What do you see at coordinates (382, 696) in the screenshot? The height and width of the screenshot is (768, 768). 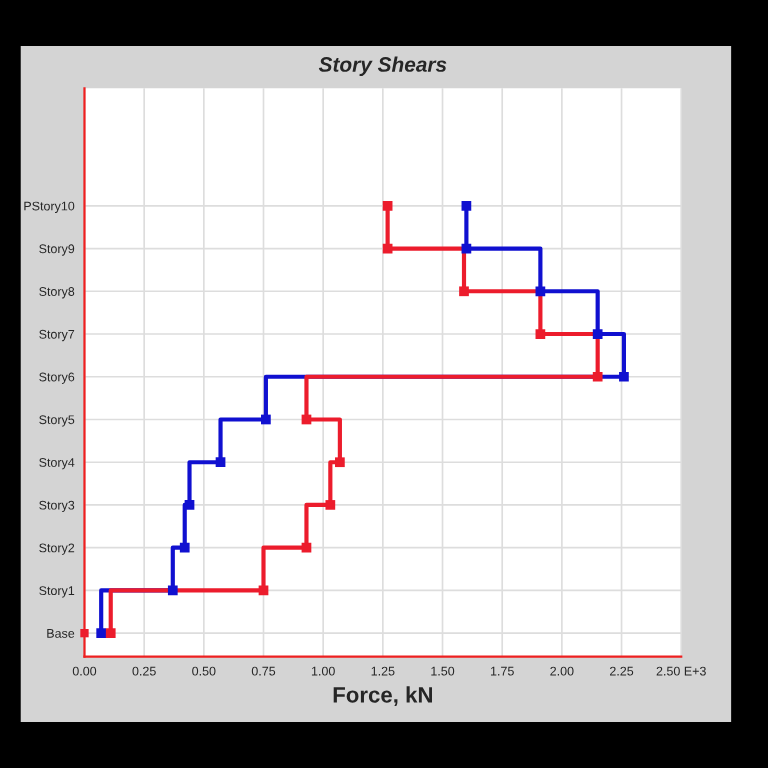 I see `x-axis-title: Force, kN` at bounding box center [382, 696].